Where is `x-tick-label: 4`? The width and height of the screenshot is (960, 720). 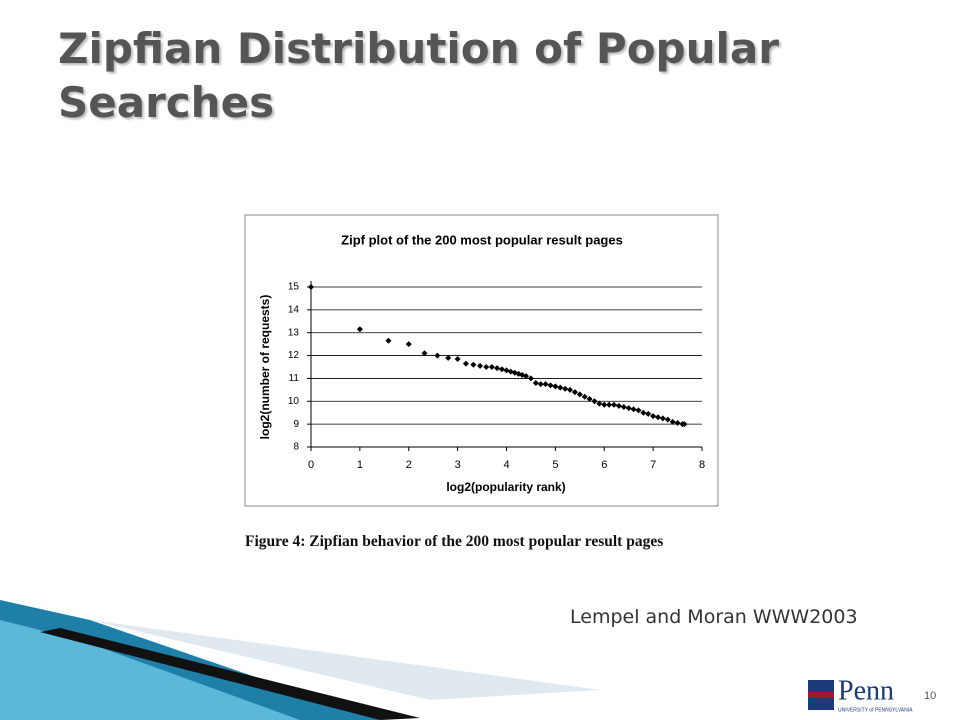
x-tick-label: 4 is located at coordinates (506, 465).